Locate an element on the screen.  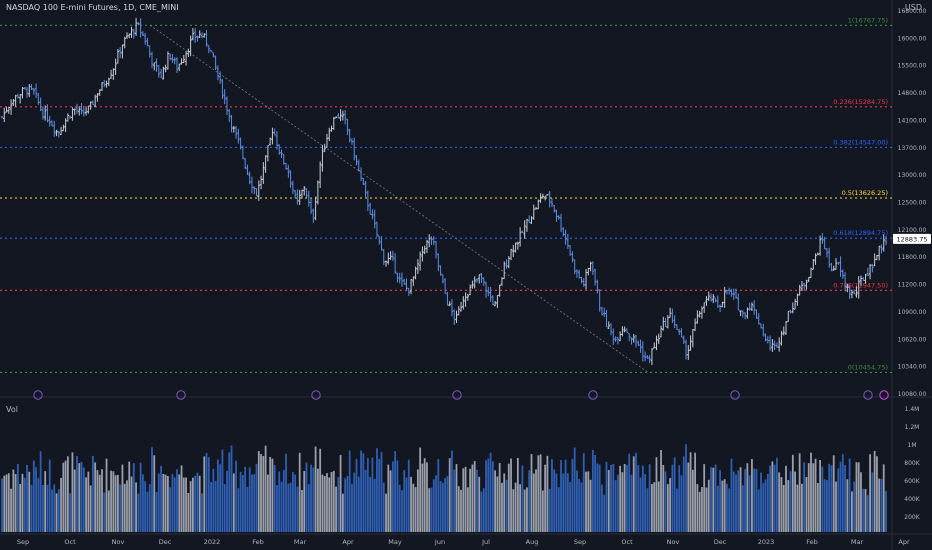
volume-label: Vol is located at coordinates (12, 409).